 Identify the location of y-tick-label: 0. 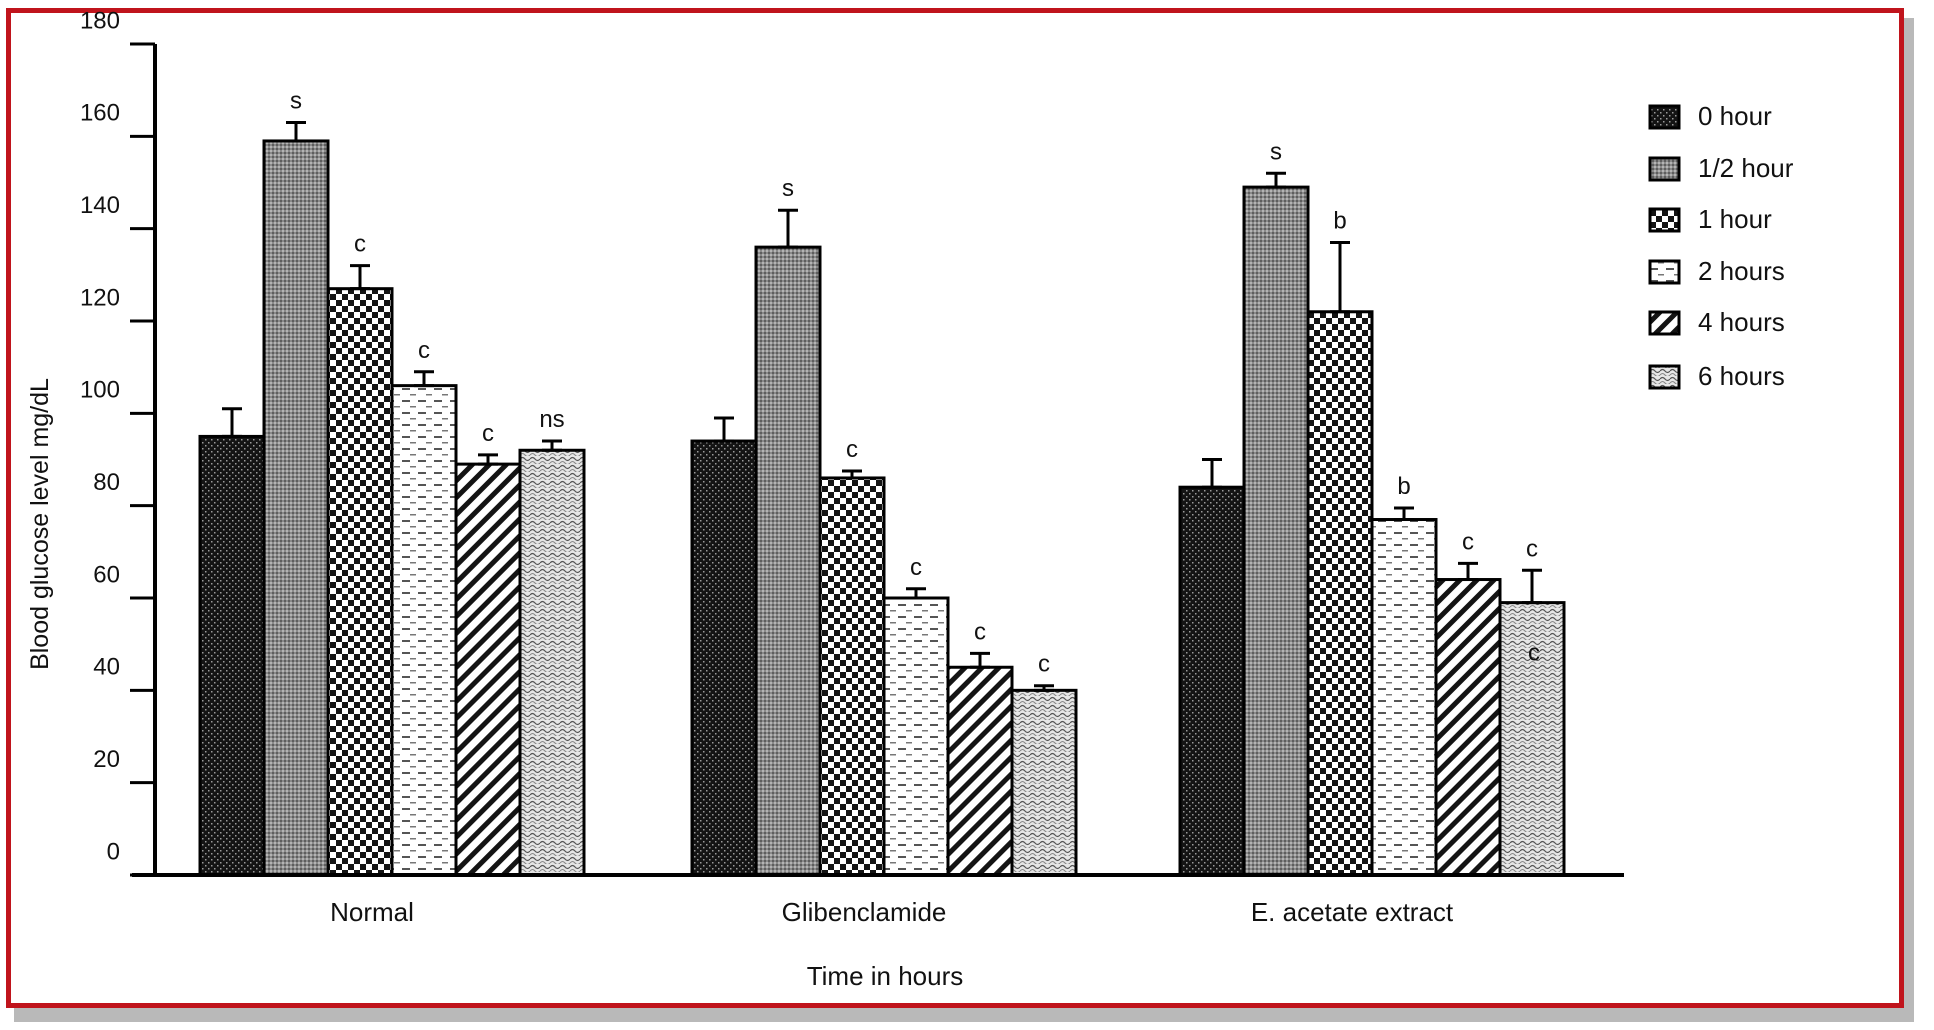
(113, 851).